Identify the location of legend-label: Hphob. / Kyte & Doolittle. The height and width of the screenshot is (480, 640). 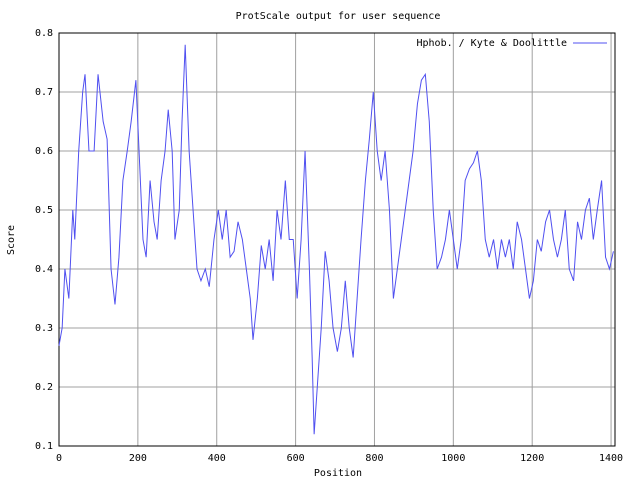
(491, 43).